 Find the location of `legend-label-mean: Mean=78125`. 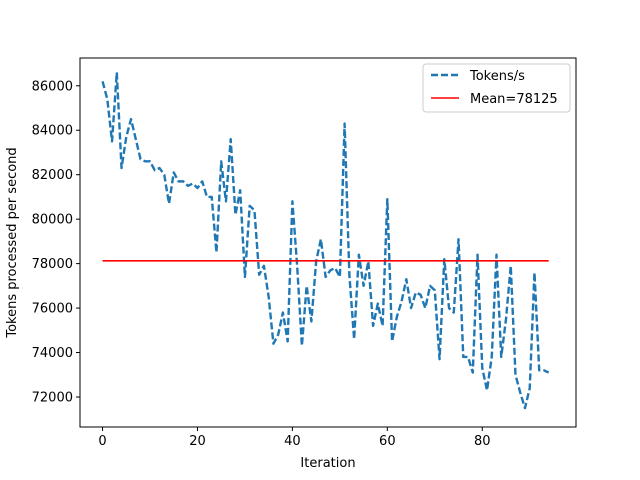

legend-label-mean: Mean=78125 is located at coordinates (514, 99).